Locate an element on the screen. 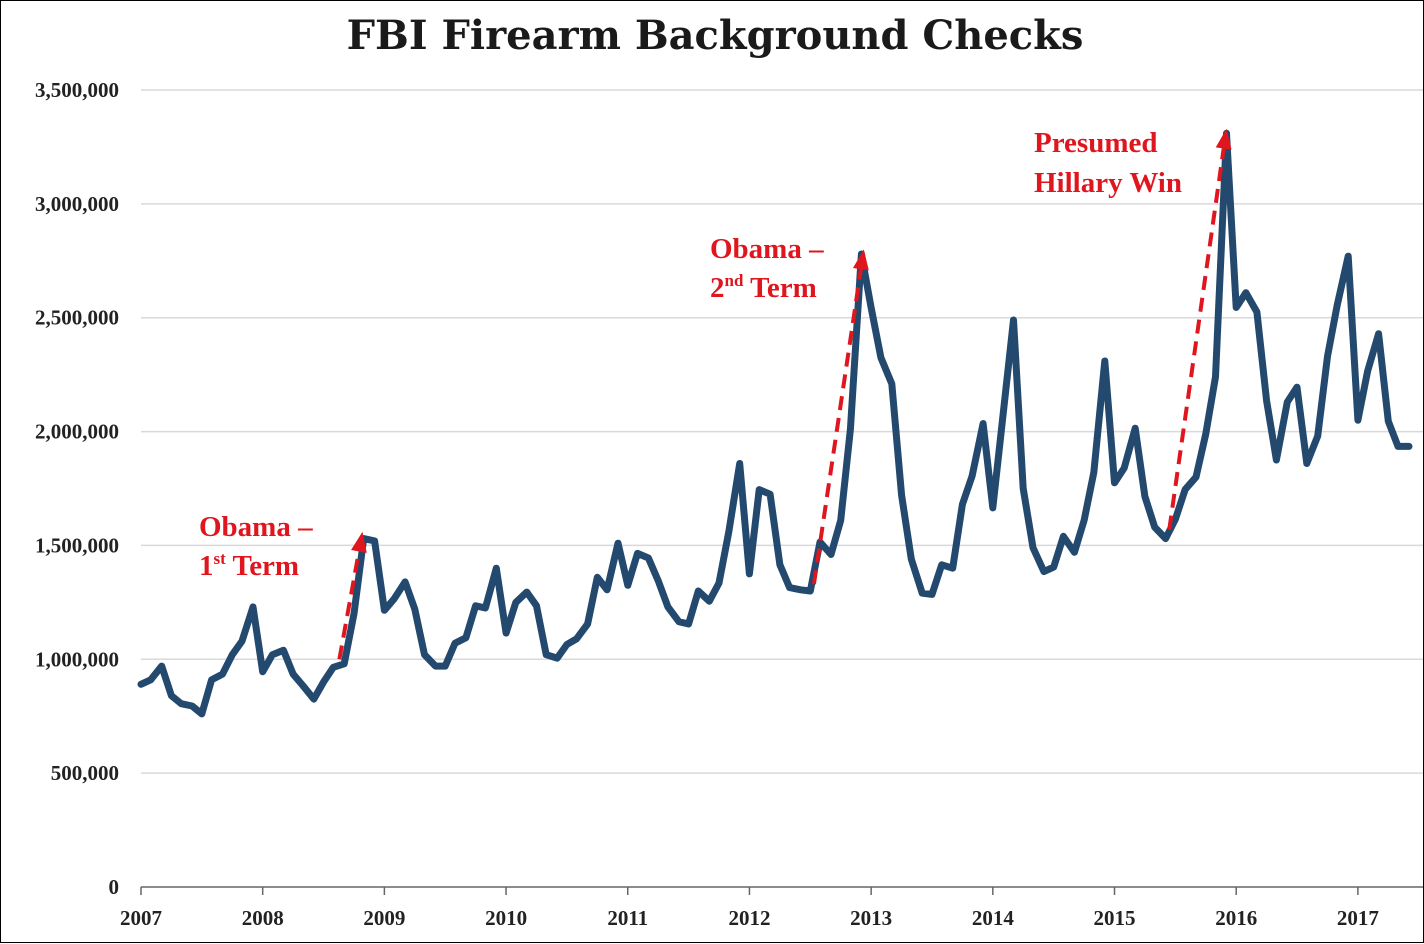 The width and height of the screenshot is (1424, 944). y-tick-label: 0 is located at coordinates (114, 887).